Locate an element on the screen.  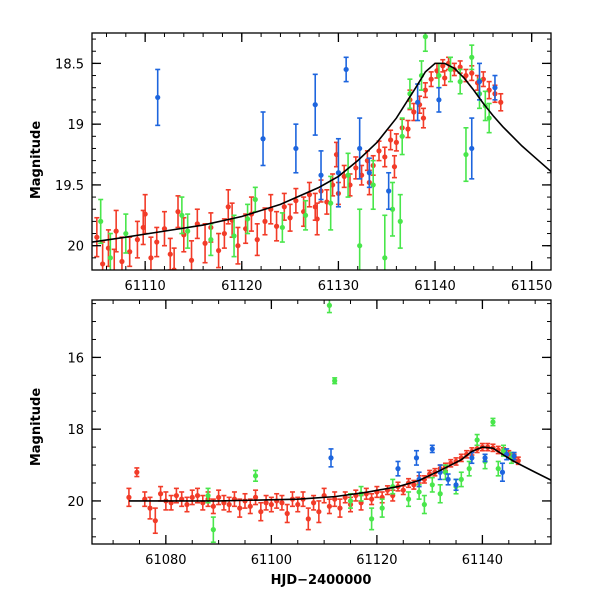
bottom-model-curve is located at coordinates (339, 474).